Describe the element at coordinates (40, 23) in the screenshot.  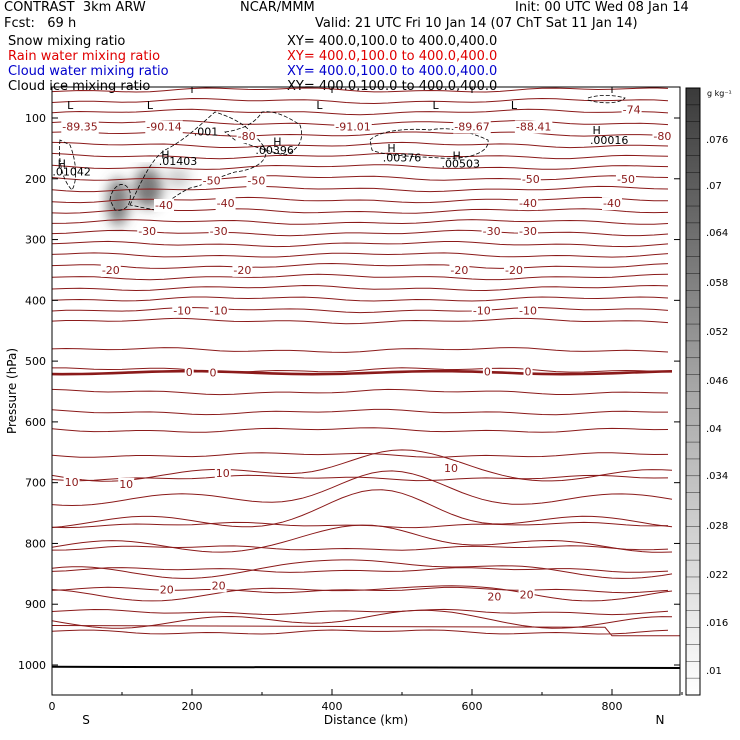
I see `forecast-hour: Fcst: 69 h` at that location.